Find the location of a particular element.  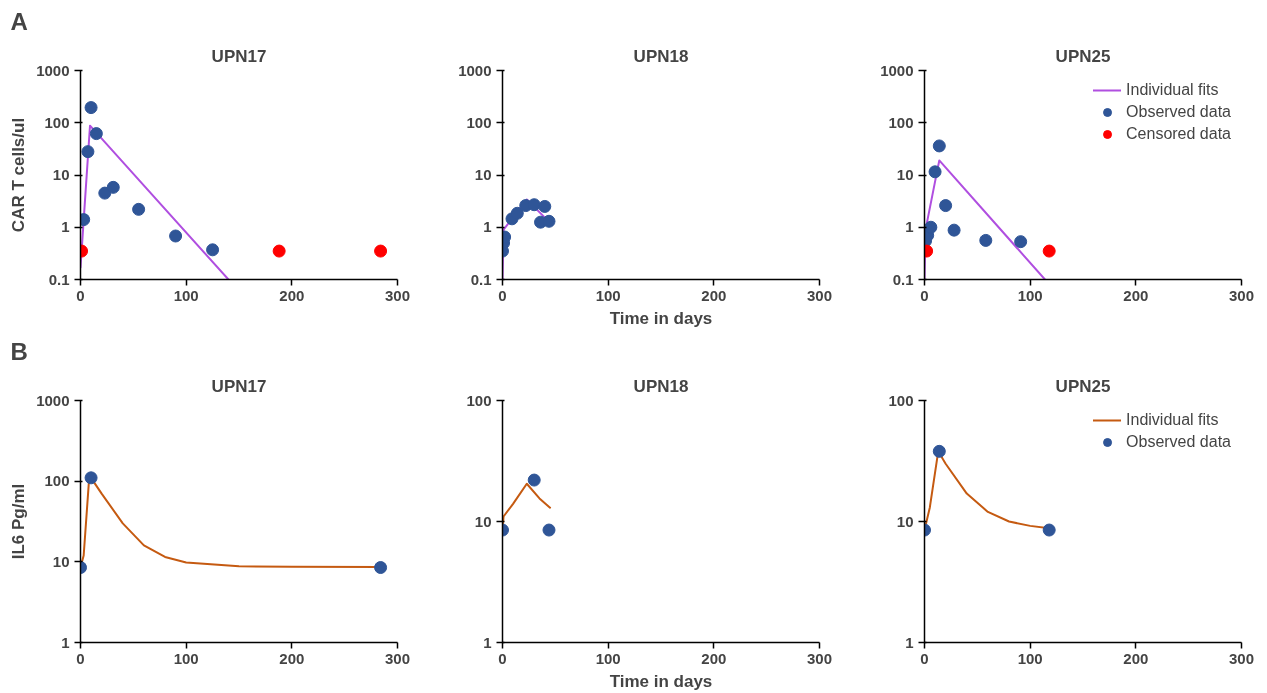

y-axis-title: IL6 Pg/ml is located at coordinates (19, 521).